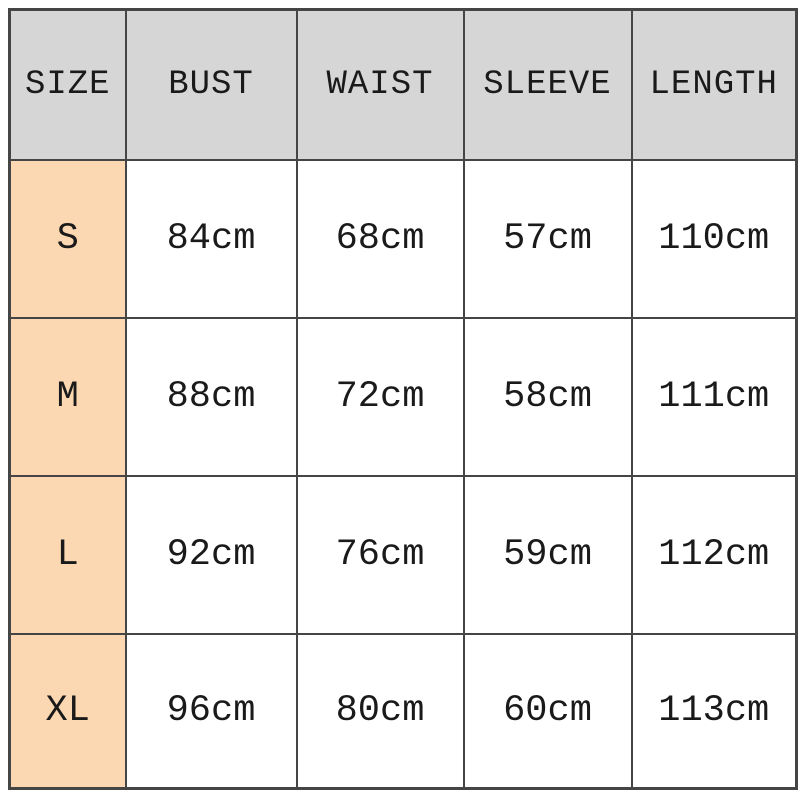 This screenshot has width=800, height=800. What do you see at coordinates (67, 84) in the screenshot?
I see `header-cell-size: SIZE` at bounding box center [67, 84].